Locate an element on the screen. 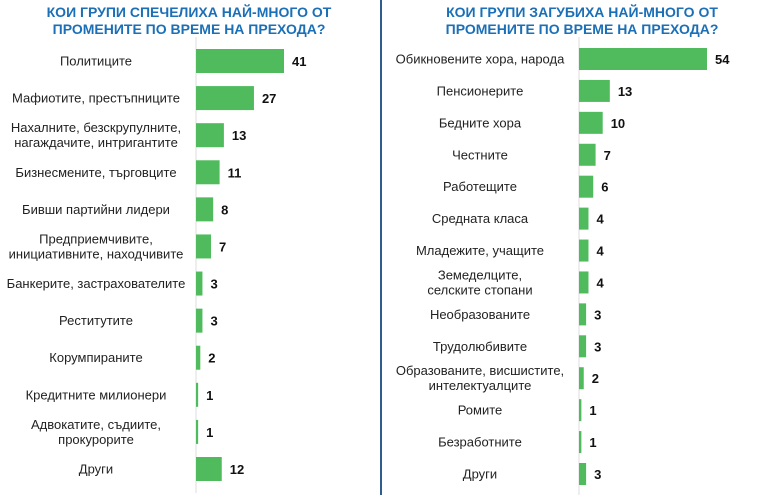 Image resolution: width=780 pixels, height=495 pixels. category-label: Необразованите is located at coordinates (480, 314).